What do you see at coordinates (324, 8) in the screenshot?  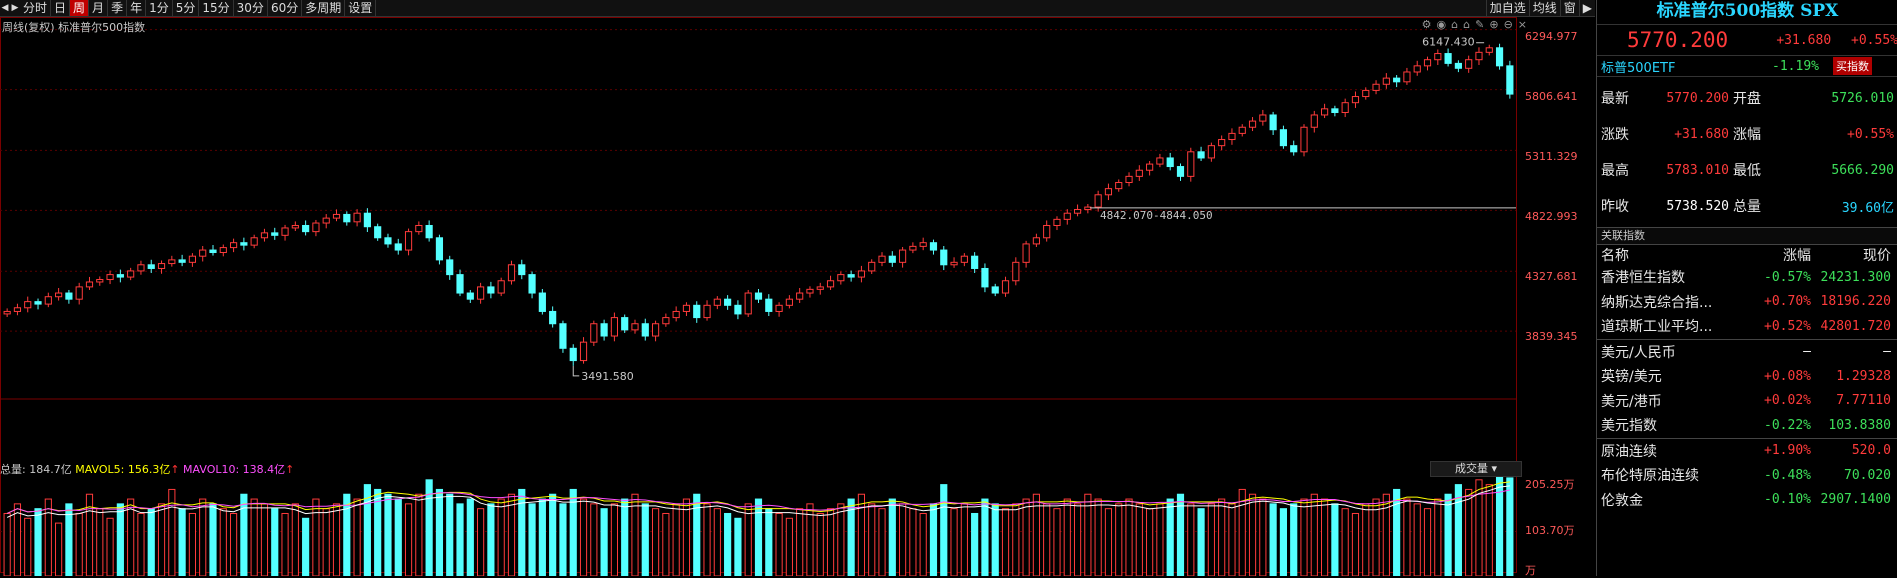 I see `period-tab: 多周期` at bounding box center [324, 8].